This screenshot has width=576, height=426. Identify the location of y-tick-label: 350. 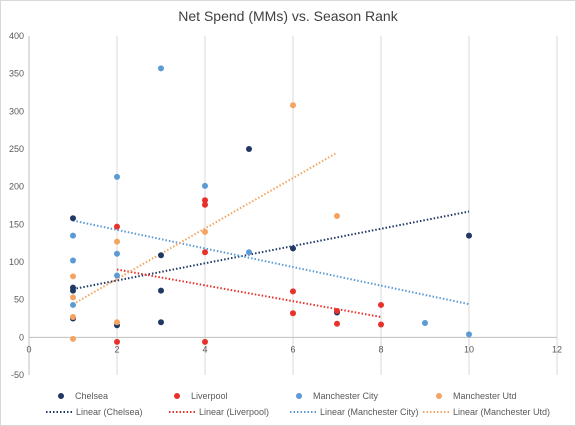
(16, 74).